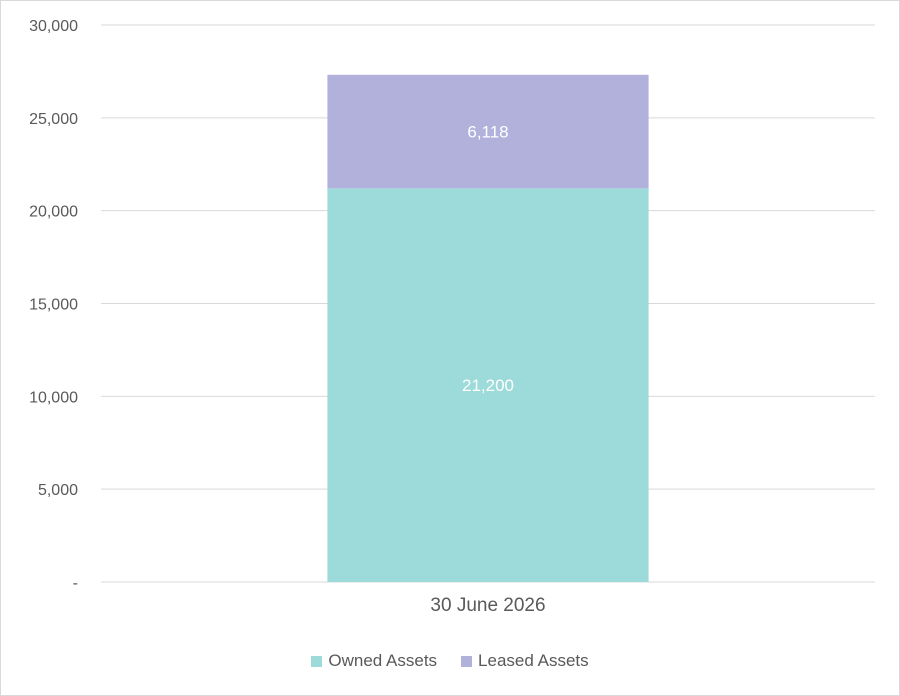  What do you see at coordinates (58, 490) in the screenshot?
I see `y-tick-label: 5,000` at bounding box center [58, 490].